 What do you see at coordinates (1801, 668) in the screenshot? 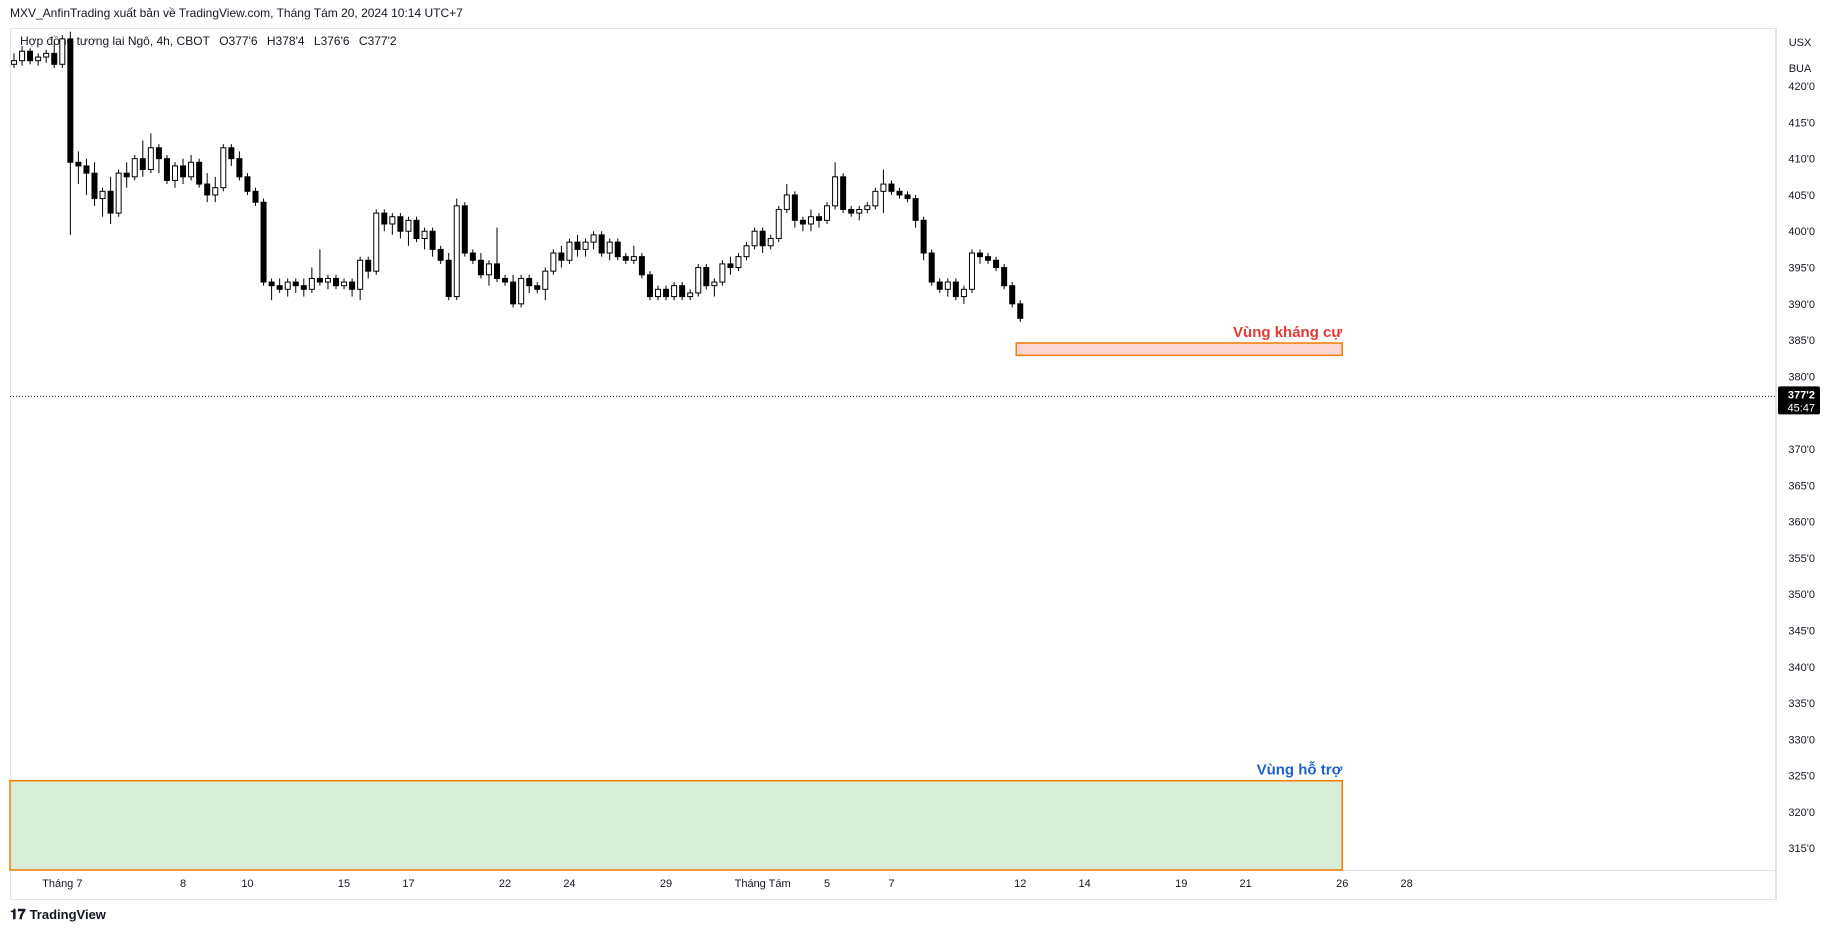
I see `y-tick-label: 340'0` at bounding box center [1801, 668].